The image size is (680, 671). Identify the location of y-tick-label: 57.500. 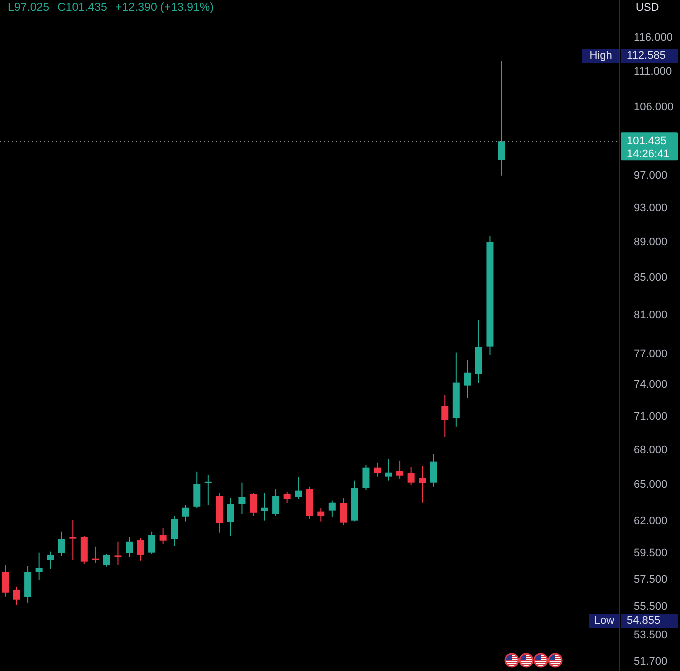
(651, 580).